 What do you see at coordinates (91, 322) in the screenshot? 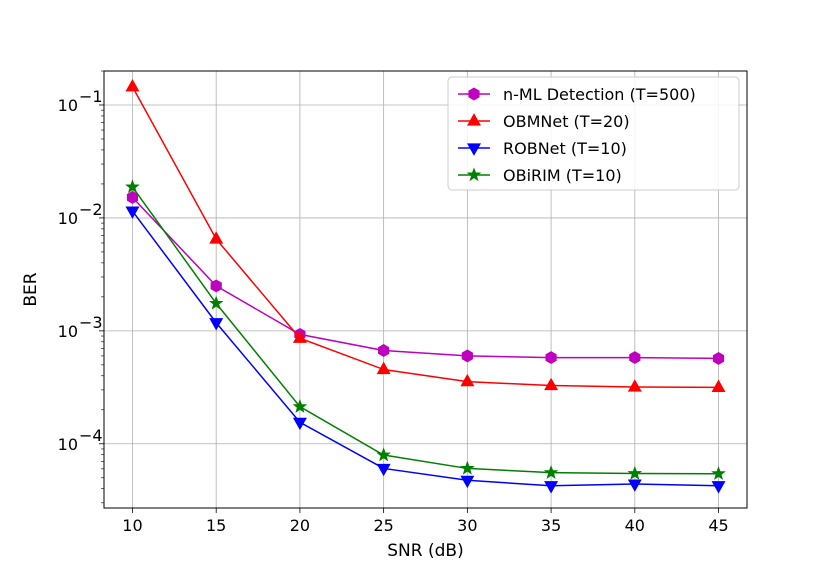
I see `y-tick-exponent: −3` at bounding box center [91, 322].